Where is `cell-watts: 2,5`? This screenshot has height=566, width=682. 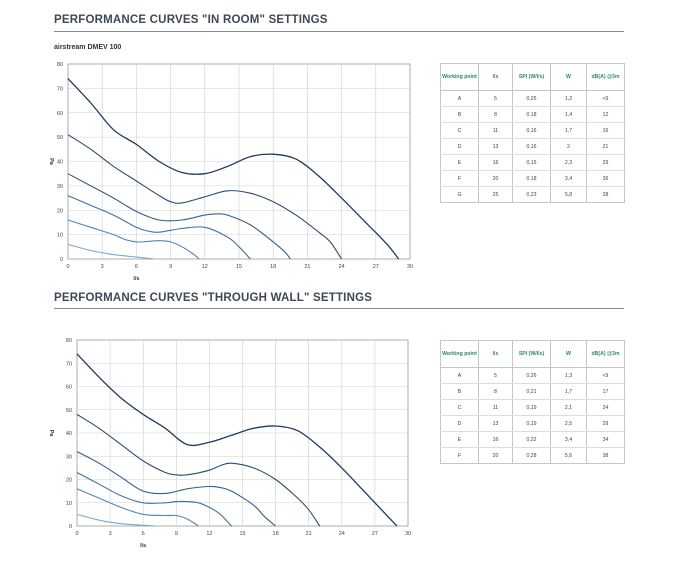
cell-watts: 2,5 is located at coordinates (568, 423).